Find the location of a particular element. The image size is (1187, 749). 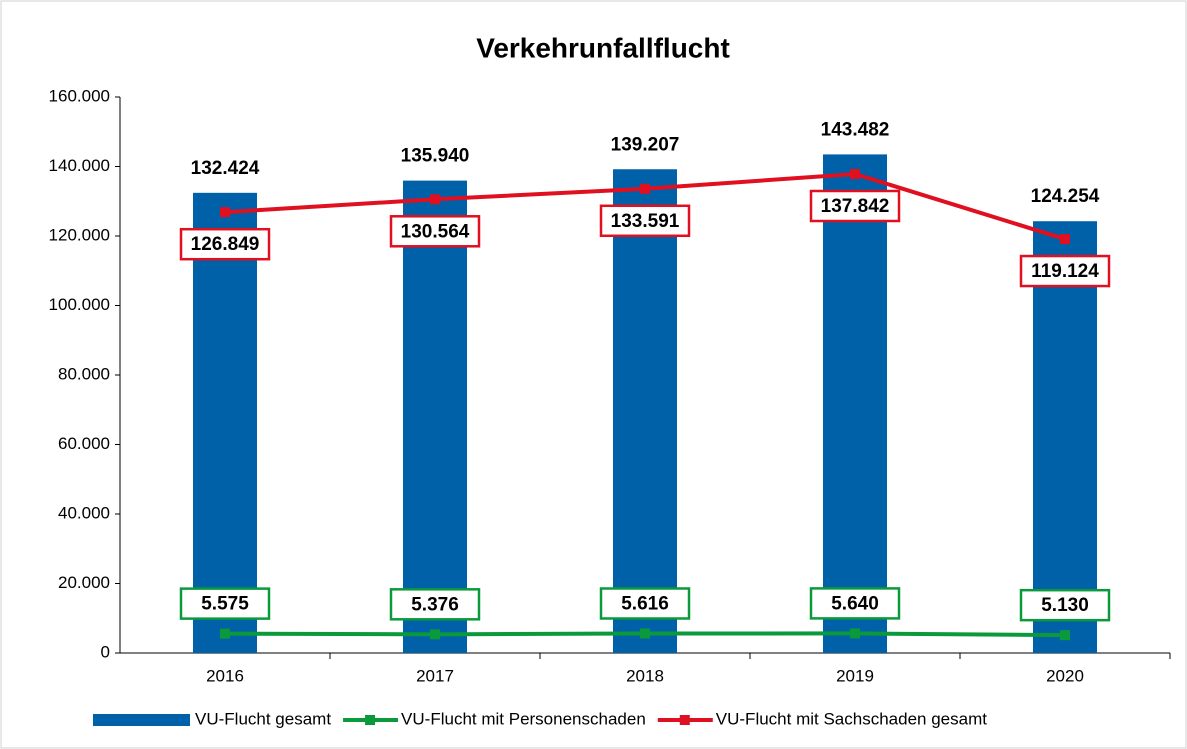

x-tick-label: 2019 is located at coordinates (855, 675).